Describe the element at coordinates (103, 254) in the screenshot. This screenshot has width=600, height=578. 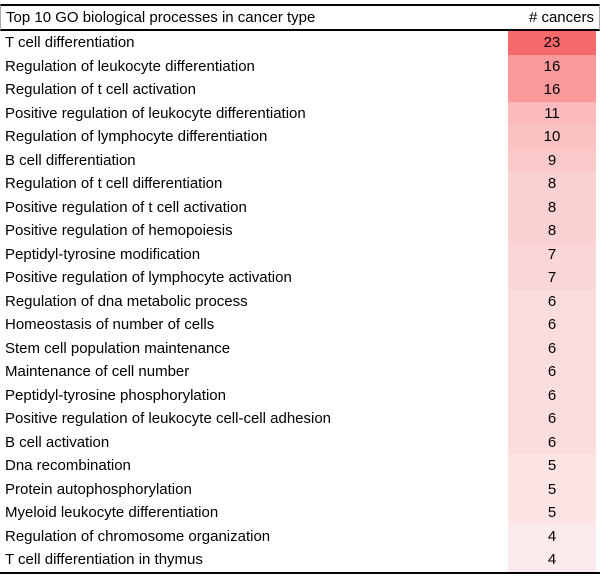
I see `process-cell: Peptidyl-tyrosine modification` at that location.